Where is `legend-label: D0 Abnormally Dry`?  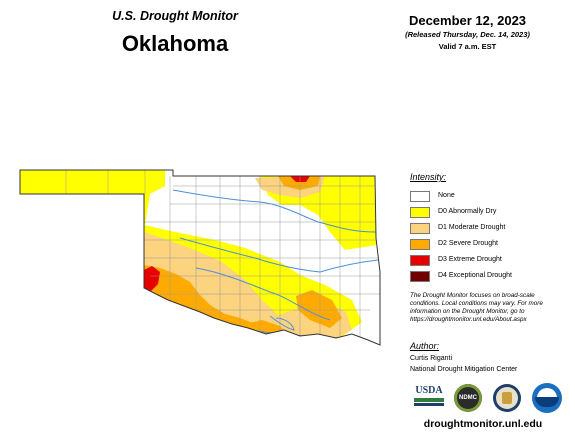
legend-label: D0 Abnormally Dry is located at coordinates (467, 211).